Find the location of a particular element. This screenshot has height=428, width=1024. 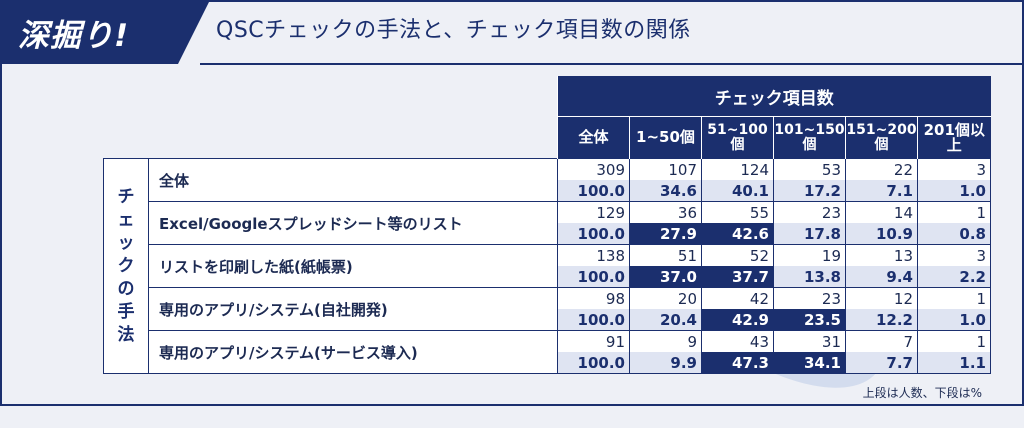

column-header-line1: 201個以上 is located at coordinates (954, 137).